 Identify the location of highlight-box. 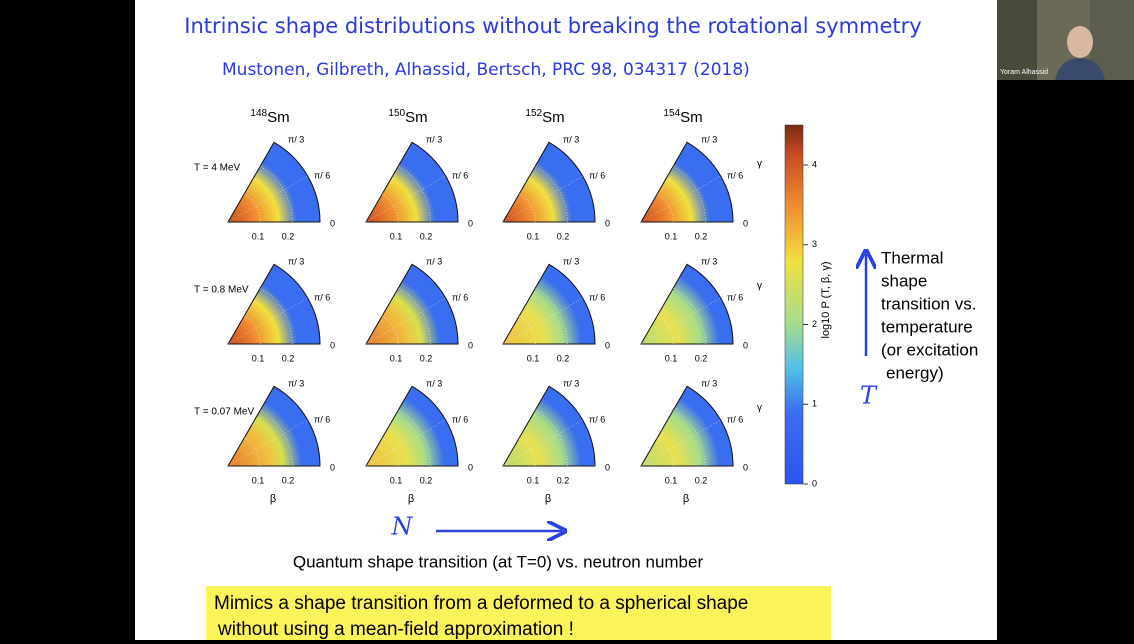
(518, 613).